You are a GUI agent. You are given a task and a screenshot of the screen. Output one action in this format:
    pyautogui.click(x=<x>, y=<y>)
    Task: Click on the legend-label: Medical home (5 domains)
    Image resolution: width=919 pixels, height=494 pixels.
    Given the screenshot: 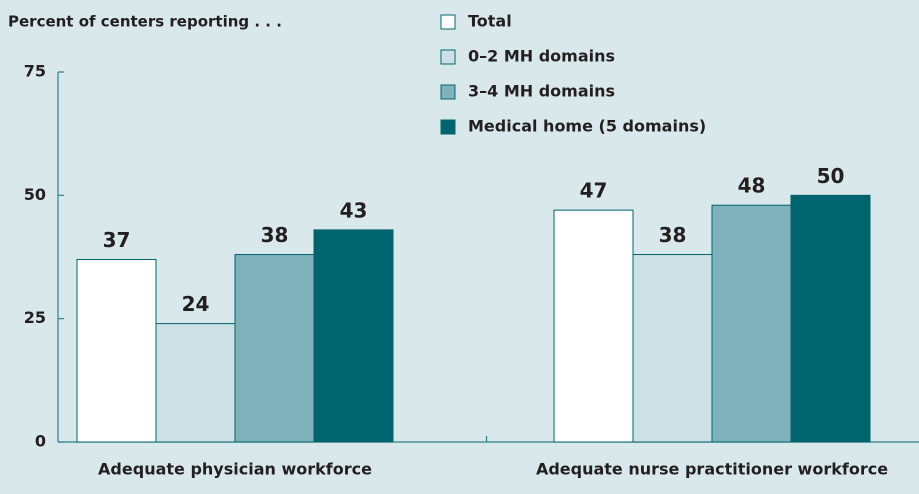 What is the action you would take?
    pyautogui.click(x=587, y=126)
    